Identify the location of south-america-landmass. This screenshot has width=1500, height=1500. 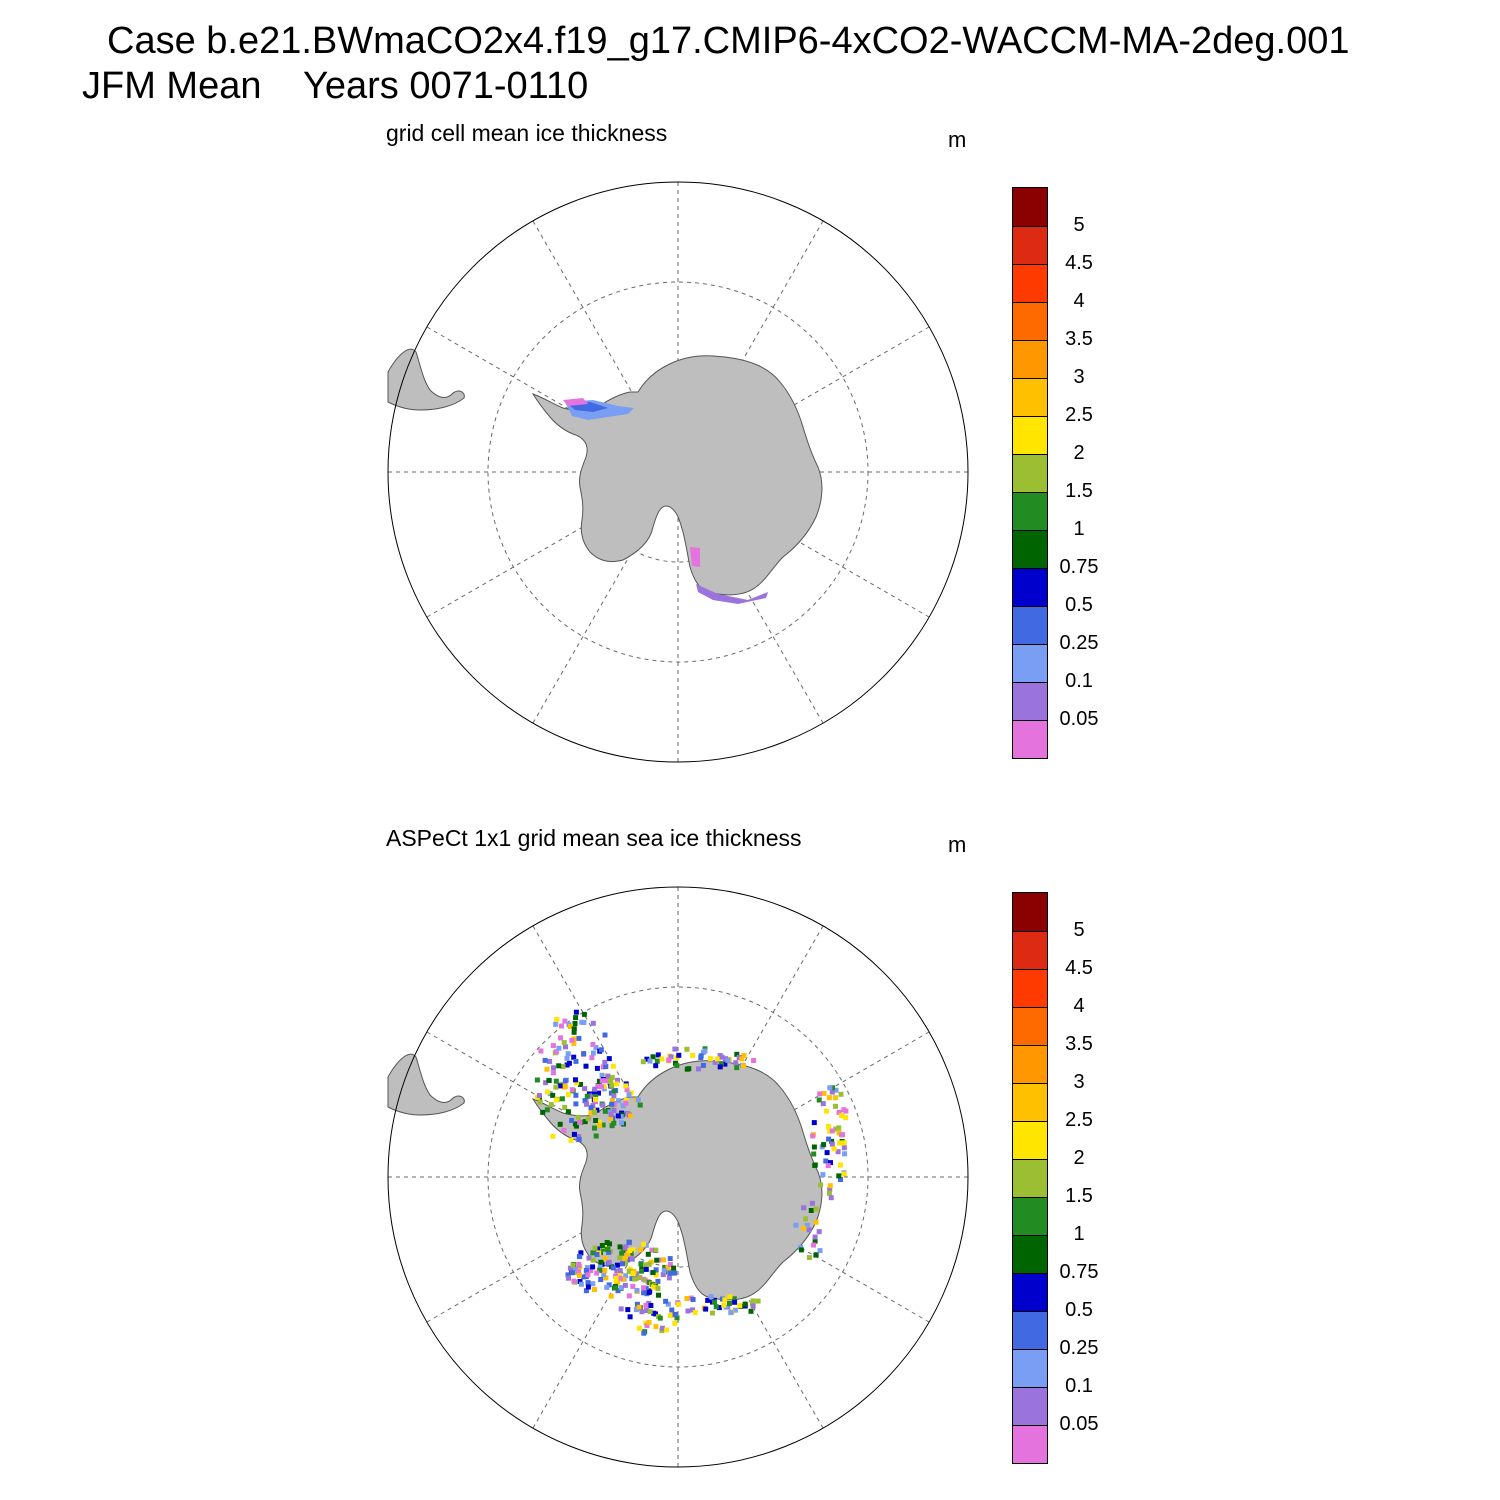
(426, 1084).